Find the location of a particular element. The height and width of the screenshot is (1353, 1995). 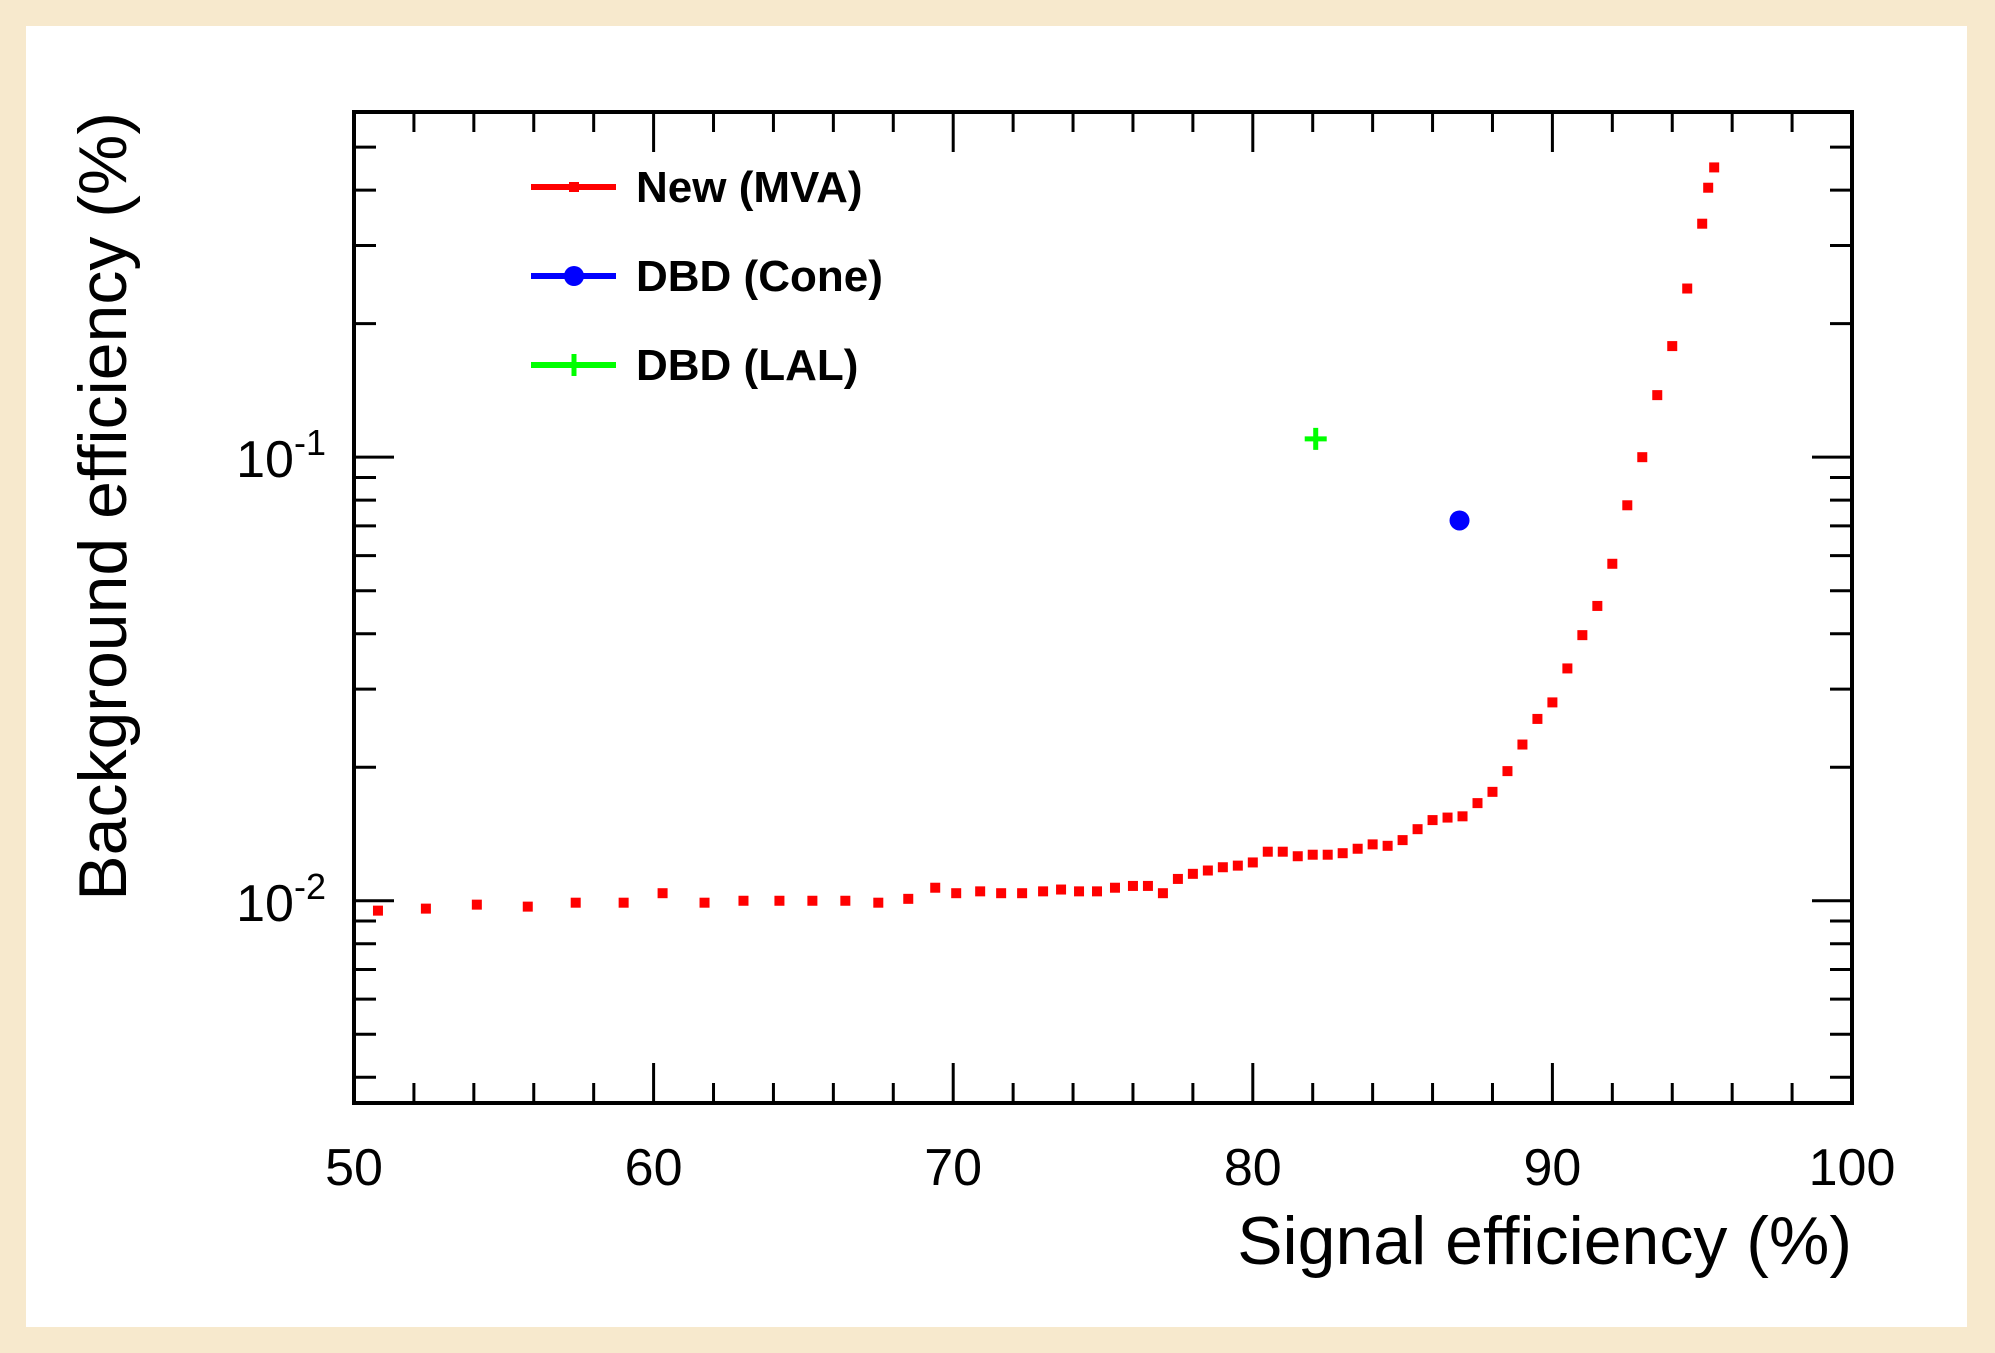

y-tick-label: 10⁻¹ is located at coordinates (281, 455).